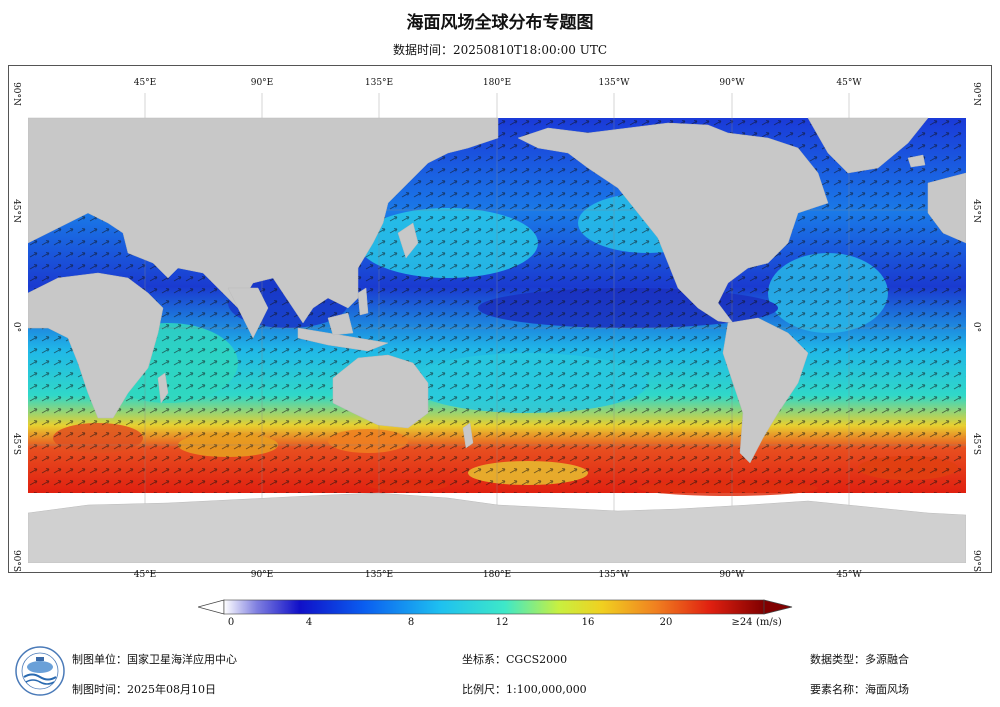 This screenshot has width=1000, height=707. What do you see at coordinates (976, 211) in the screenshot?
I see `lat-tick-right: 45°N` at bounding box center [976, 211].